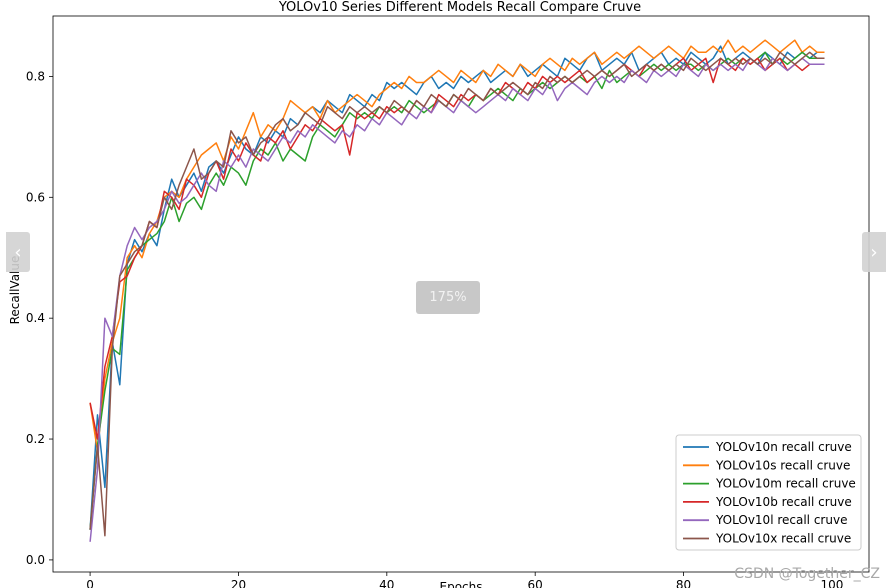  Describe the element at coordinates (238, 583) in the screenshot. I see `x-tick-label: 20` at that location.